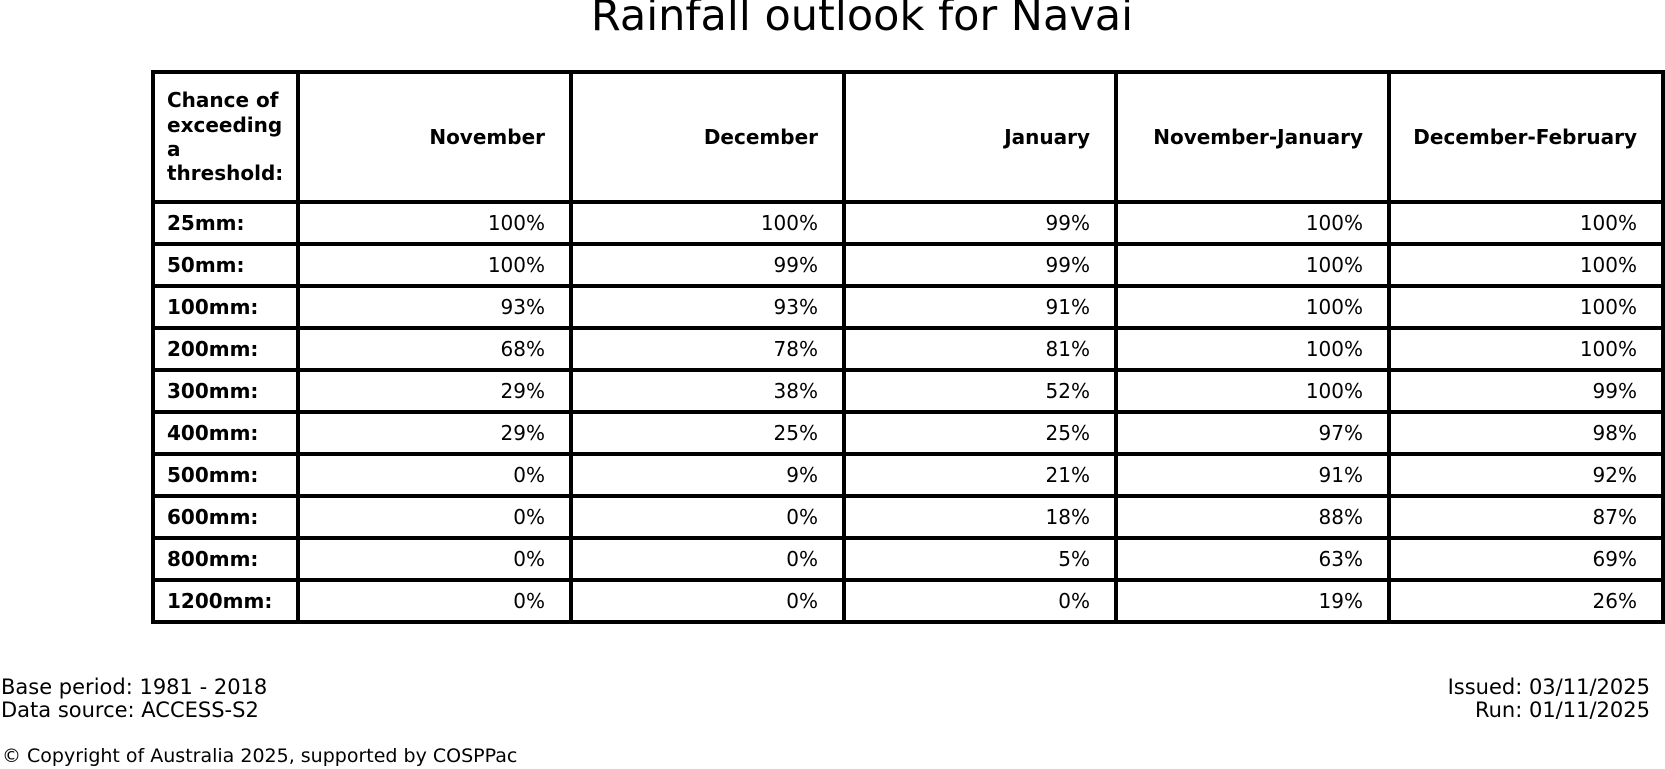 Image resolution: width=1665 pixels, height=769 pixels. I want to click on table-cell: 18%, so click(980, 517).